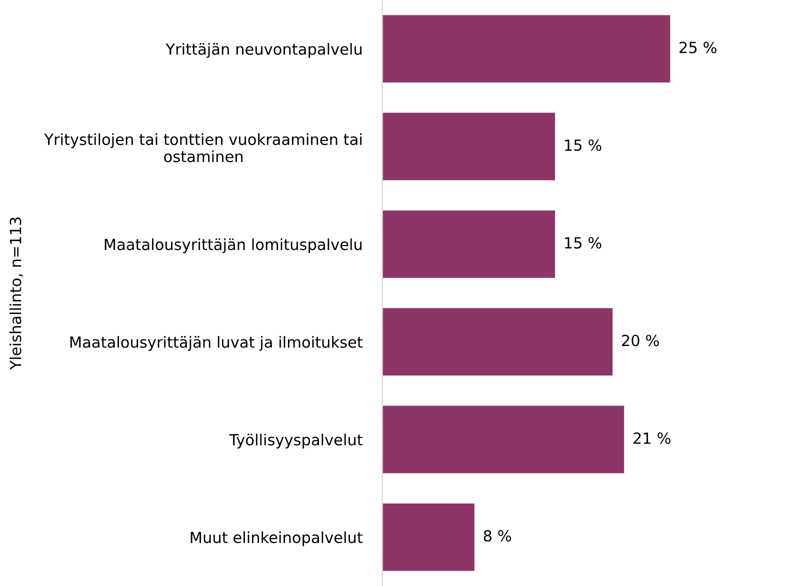  What do you see at coordinates (698, 48) in the screenshot?
I see `data-label: 25 %` at bounding box center [698, 48].